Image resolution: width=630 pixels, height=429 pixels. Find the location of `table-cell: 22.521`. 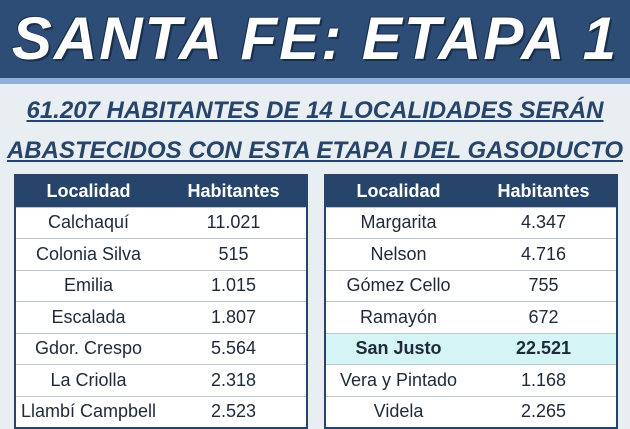

table-cell: 22.521 is located at coordinates (543, 348).